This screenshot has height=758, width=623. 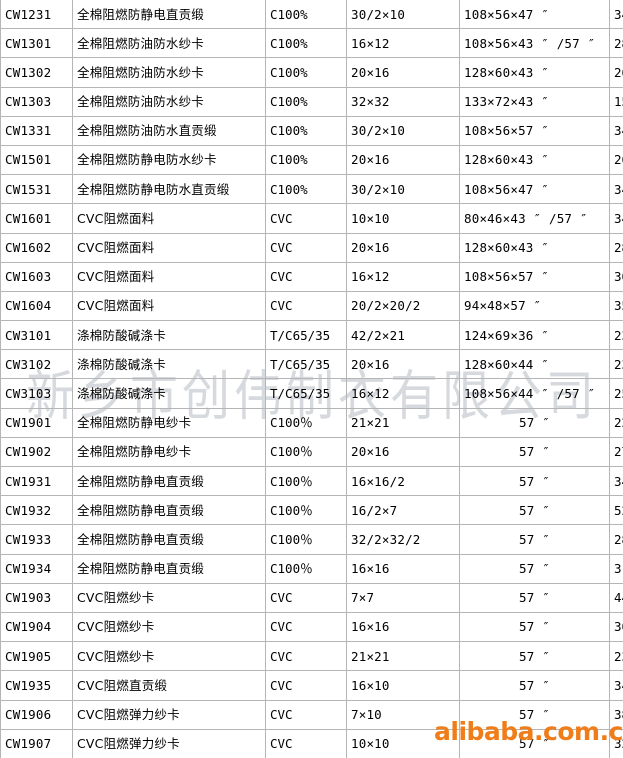 I want to click on cell-product-code: CW1331, so click(x=36, y=130).